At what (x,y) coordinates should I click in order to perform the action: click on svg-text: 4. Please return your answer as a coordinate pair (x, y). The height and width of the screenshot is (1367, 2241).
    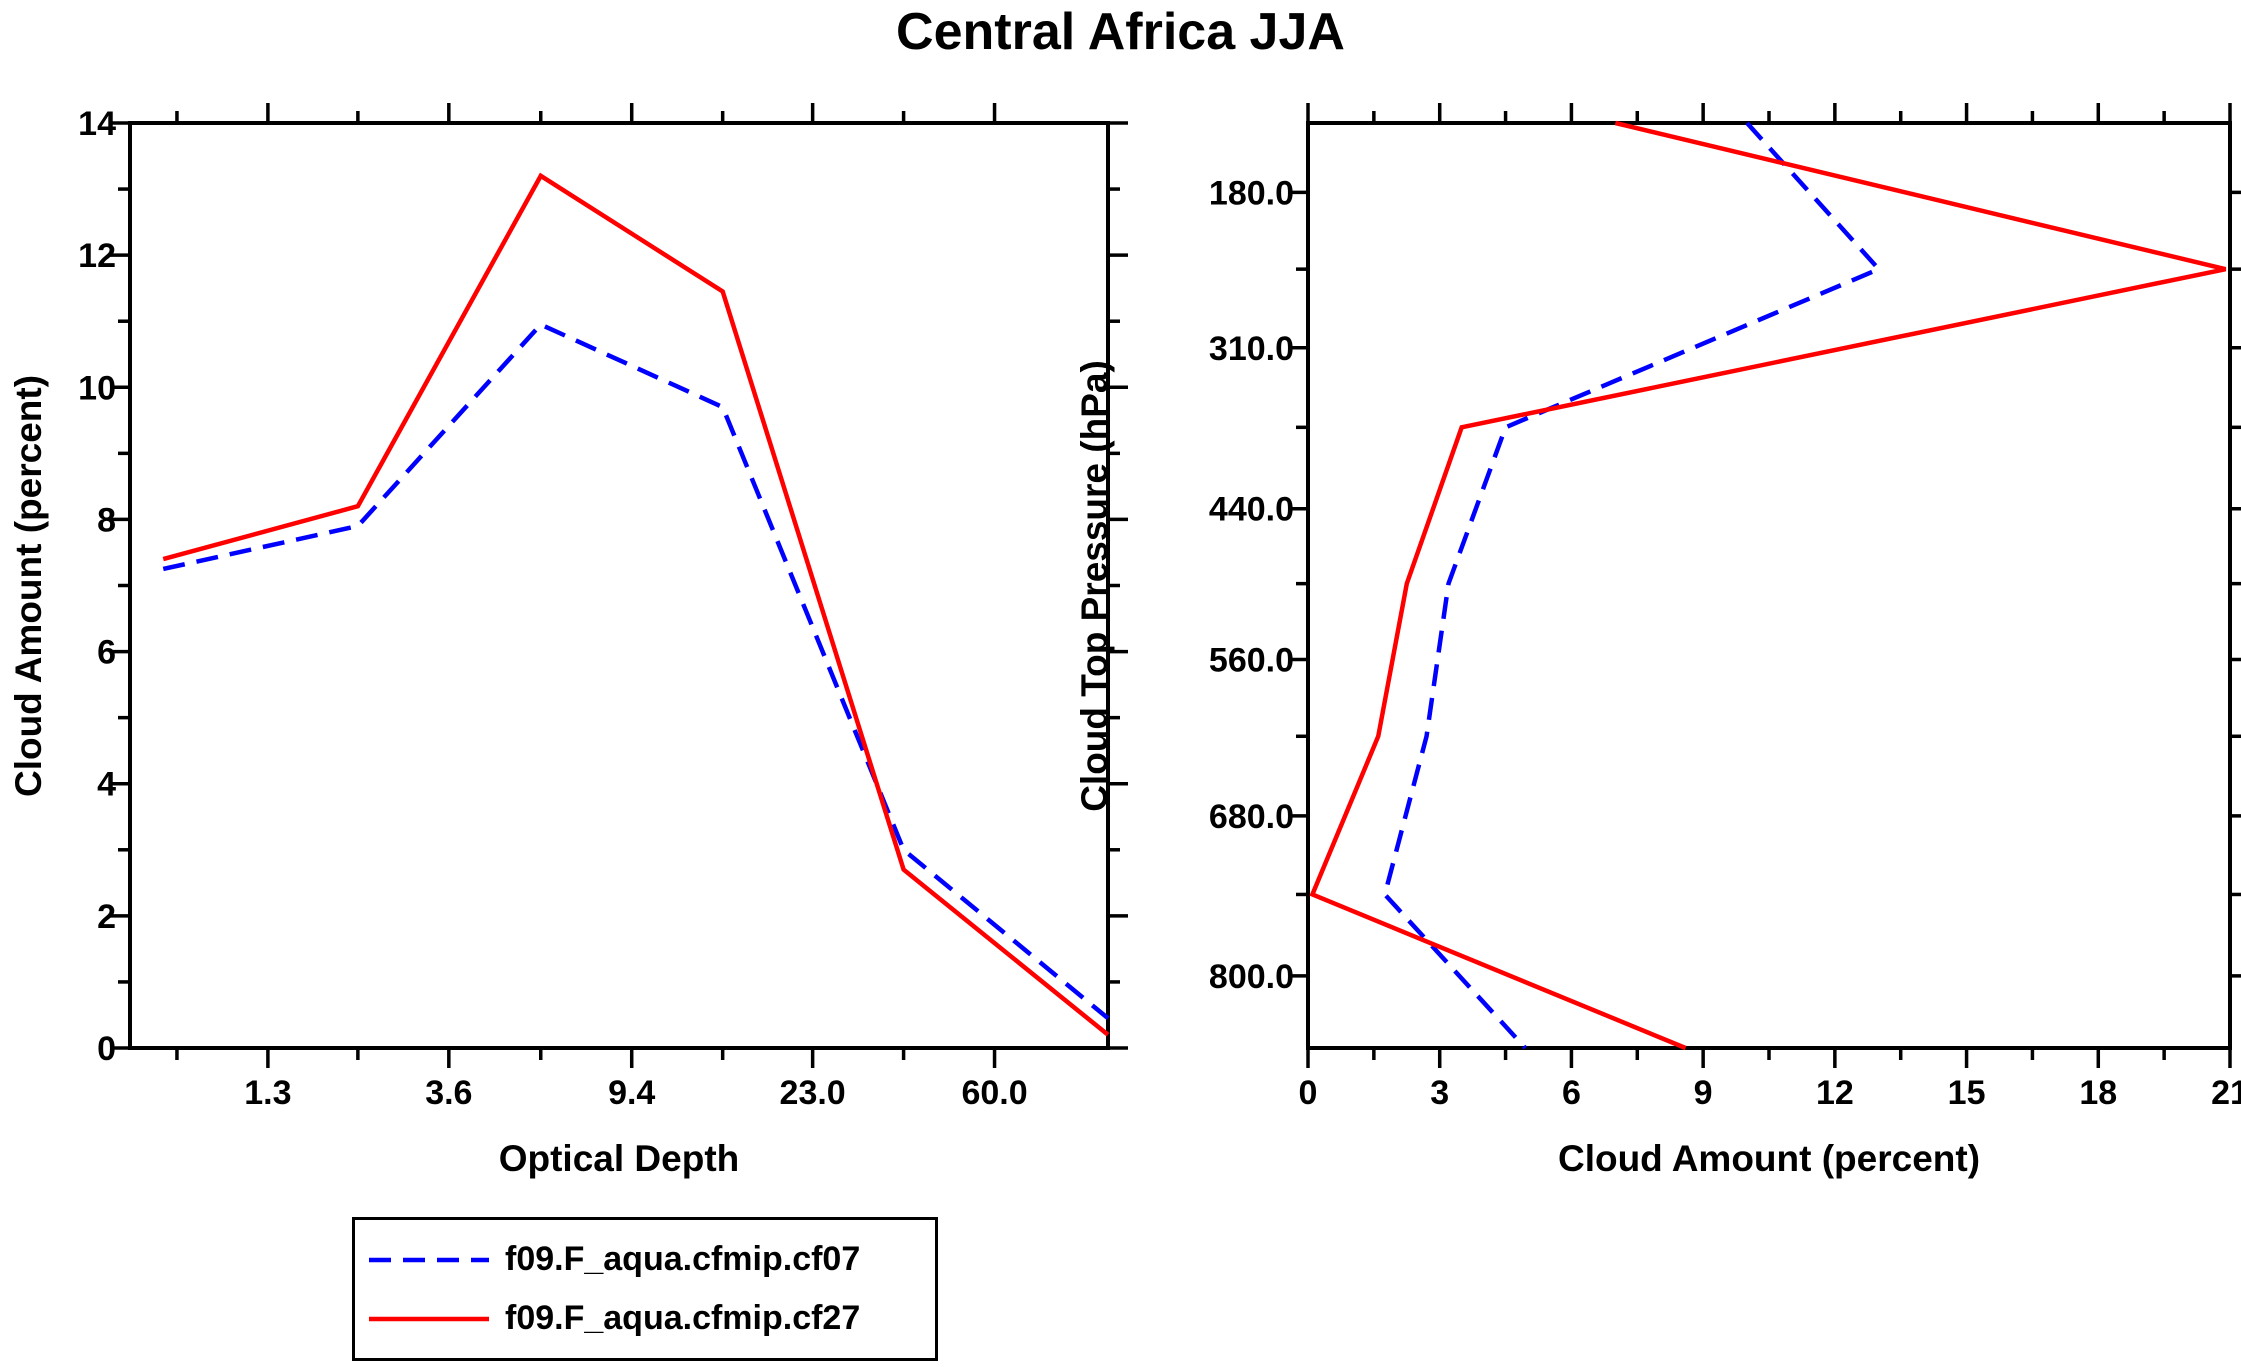
    Looking at the image, I should click on (106, 785).